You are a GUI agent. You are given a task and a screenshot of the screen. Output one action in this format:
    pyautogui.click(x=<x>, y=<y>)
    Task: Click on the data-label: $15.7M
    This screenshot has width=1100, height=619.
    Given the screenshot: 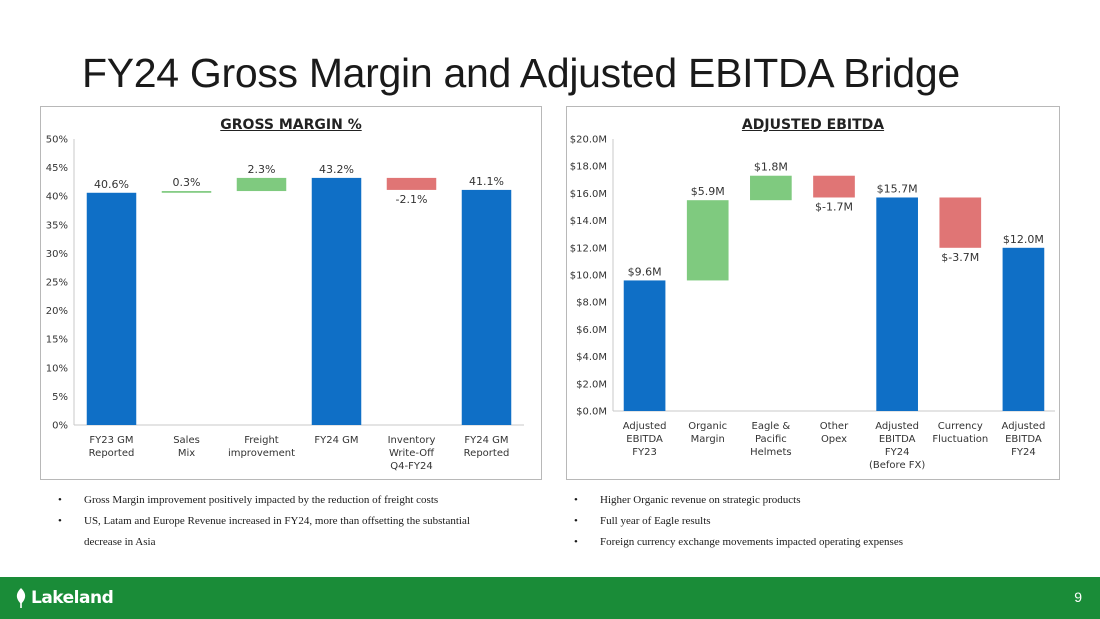 What is the action you would take?
    pyautogui.click(x=897, y=188)
    